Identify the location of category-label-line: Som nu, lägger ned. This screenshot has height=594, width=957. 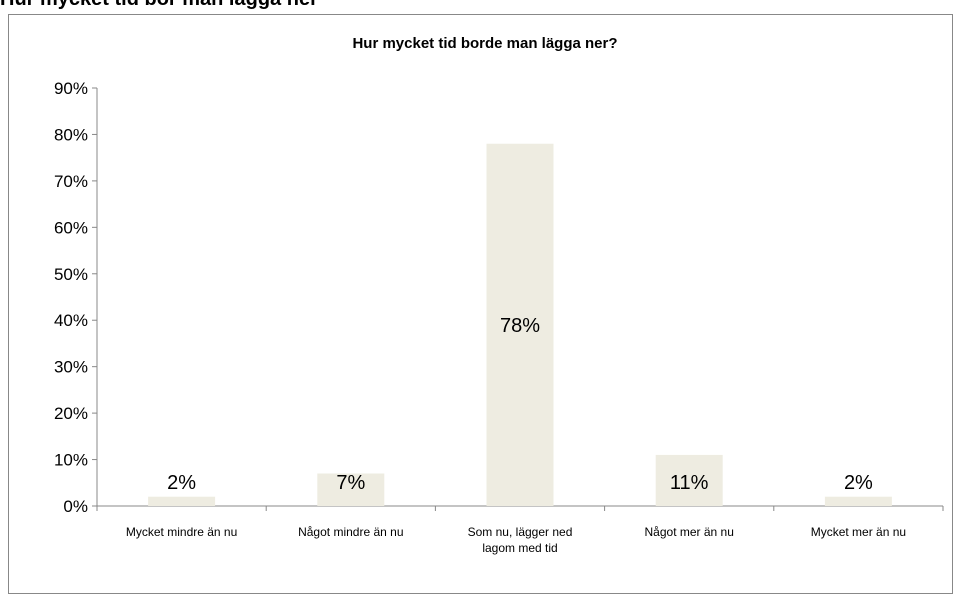
(520, 532).